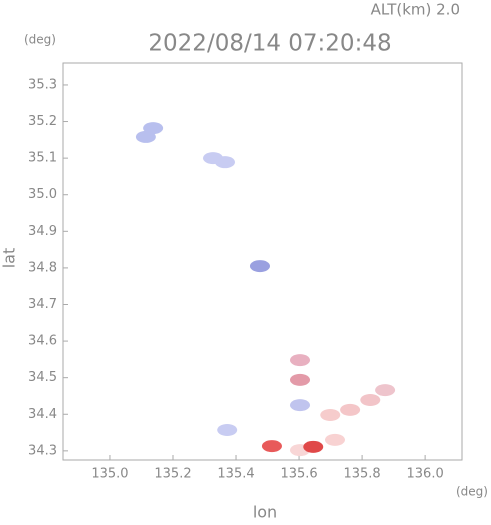 This screenshot has width=491, height=525. I want to click on y-tick-label: 34.9, so click(42, 231).